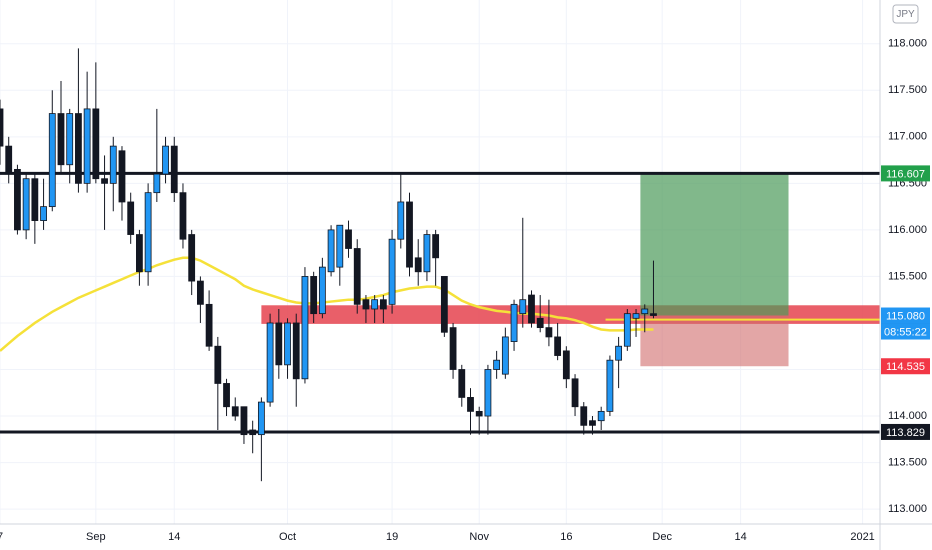  I want to click on y-tick-label: 117.500, so click(907, 90).